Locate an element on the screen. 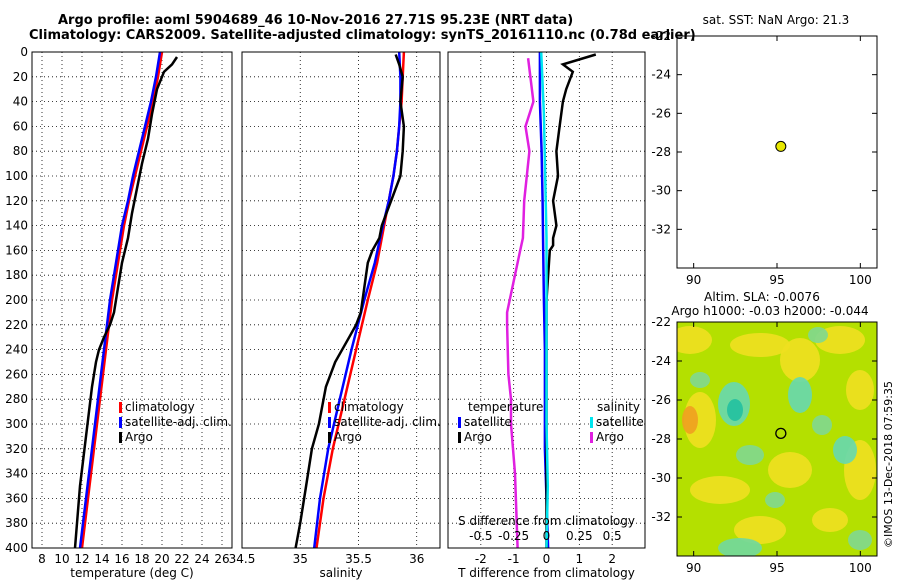  y-tick-label: 260 is located at coordinates (16, 374).